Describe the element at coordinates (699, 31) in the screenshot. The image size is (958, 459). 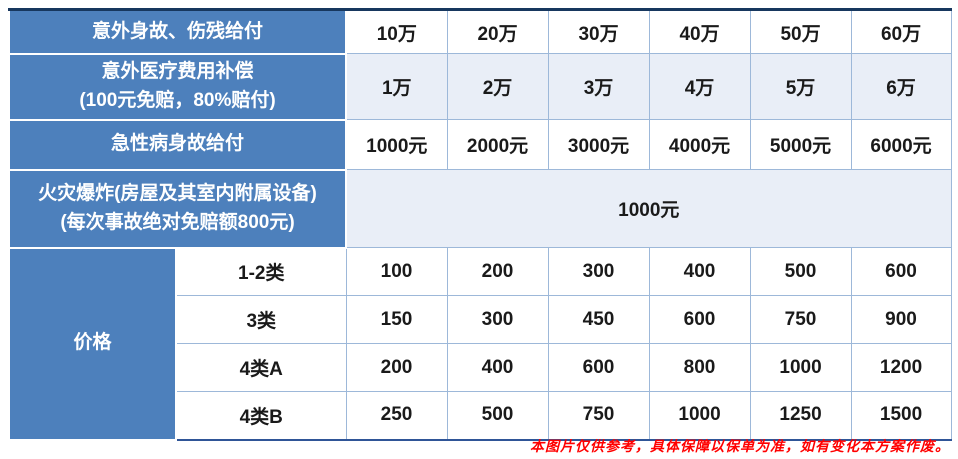
I see `value-cell: 40万` at that location.